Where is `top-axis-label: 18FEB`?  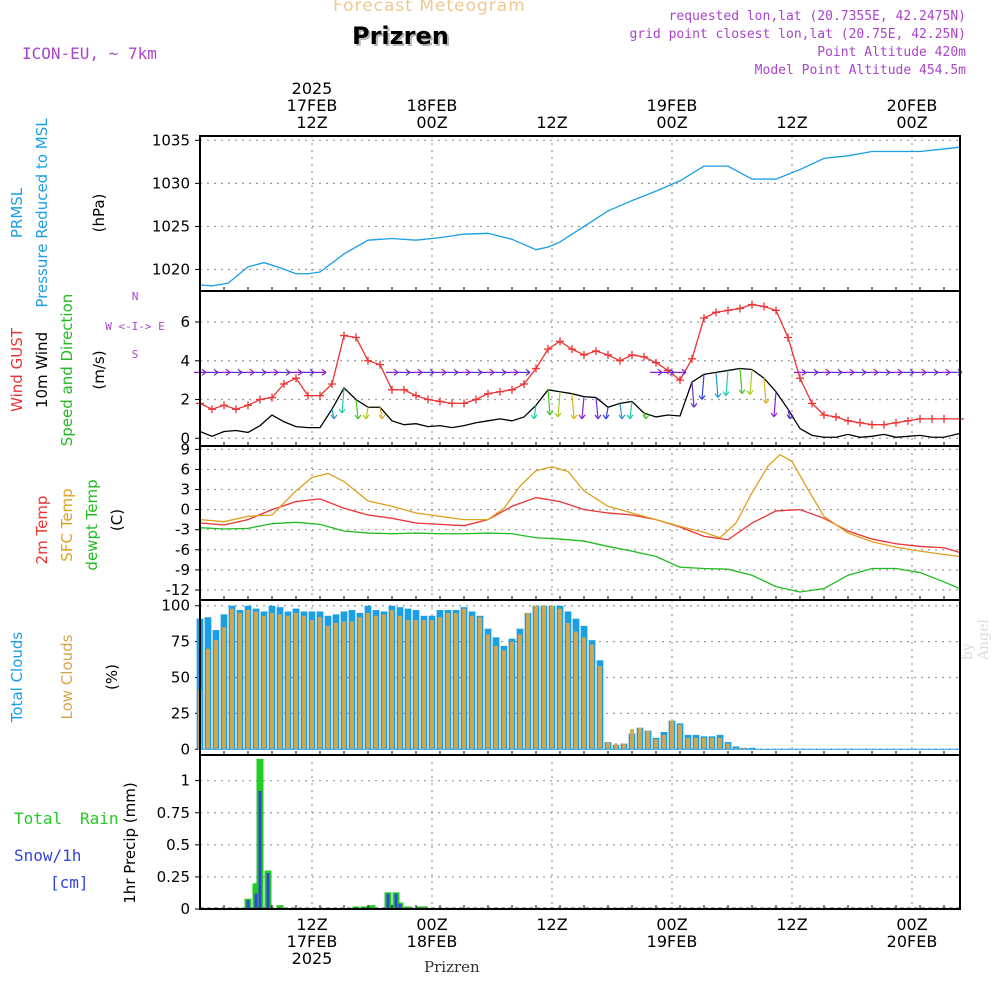 top-axis-label: 18FEB is located at coordinates (432, 105).